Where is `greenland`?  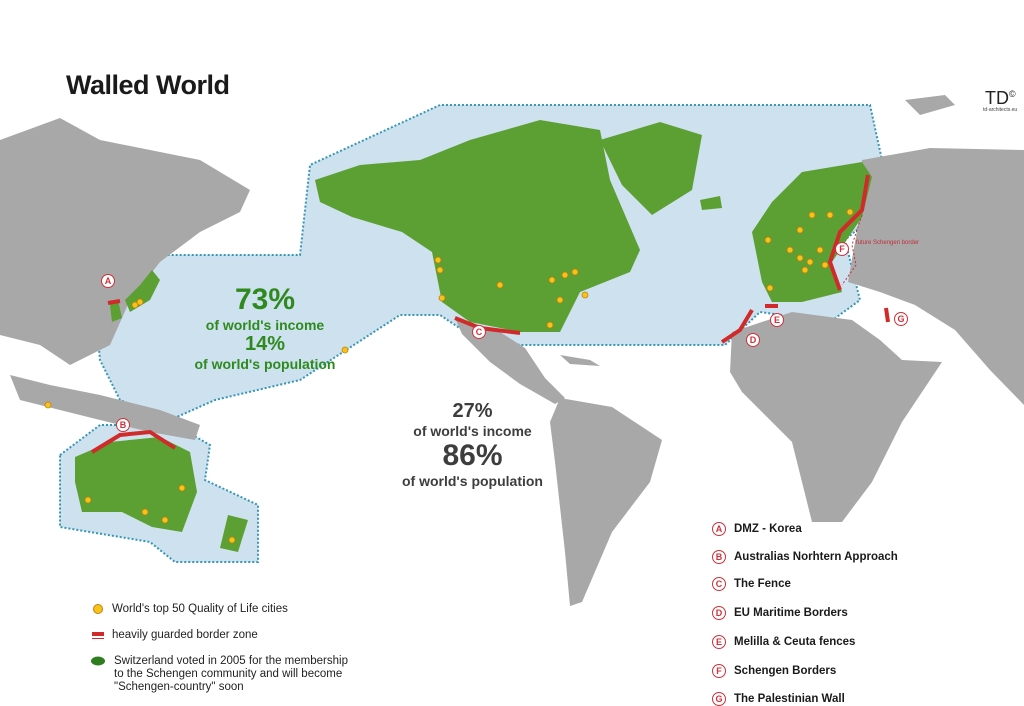
greenland is located at coordinates (651, 168).